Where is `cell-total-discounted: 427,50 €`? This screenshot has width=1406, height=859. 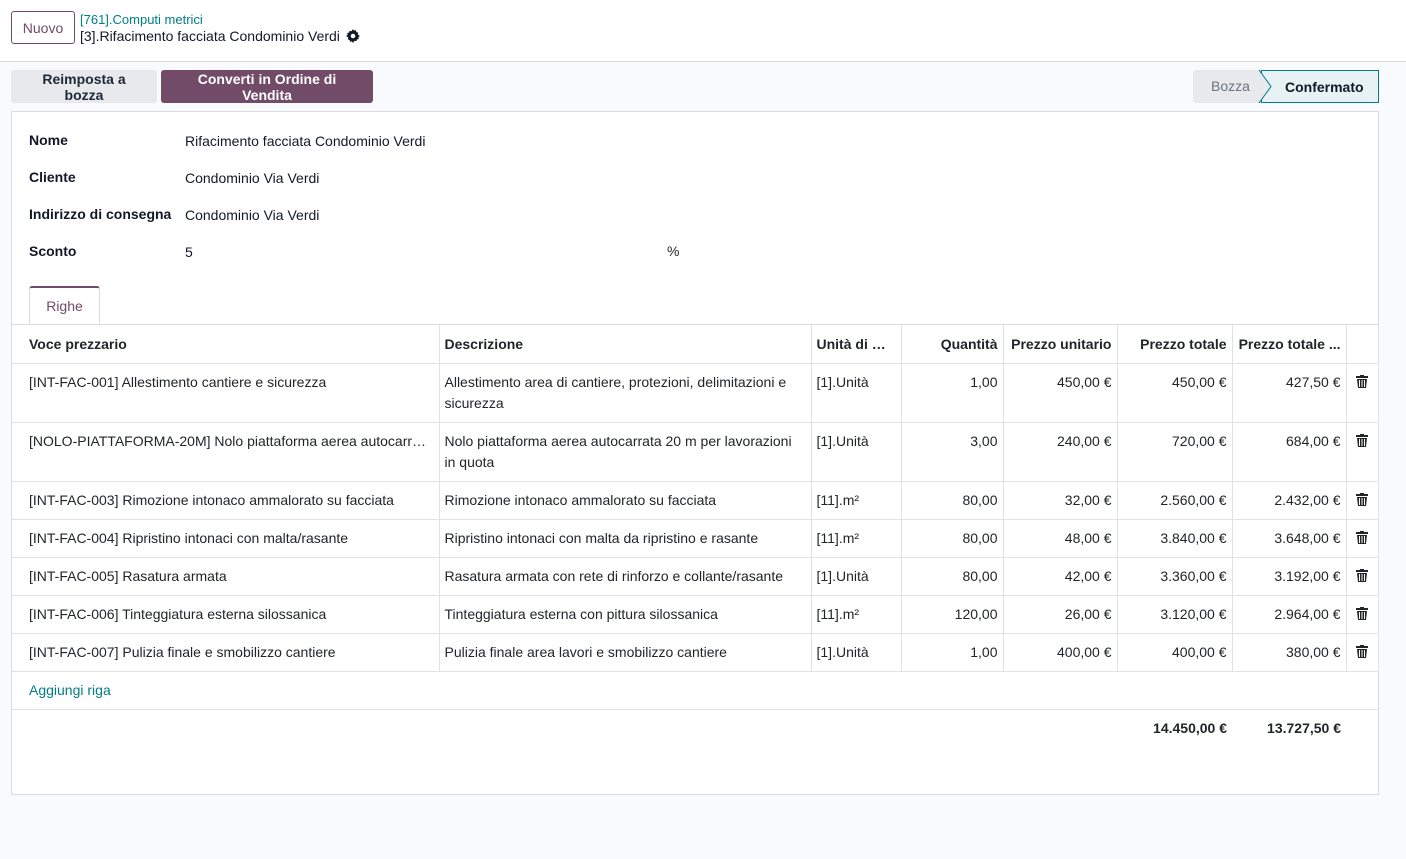
cell-total-discounted: 427,50 € is located at coordinates (1289, 393).